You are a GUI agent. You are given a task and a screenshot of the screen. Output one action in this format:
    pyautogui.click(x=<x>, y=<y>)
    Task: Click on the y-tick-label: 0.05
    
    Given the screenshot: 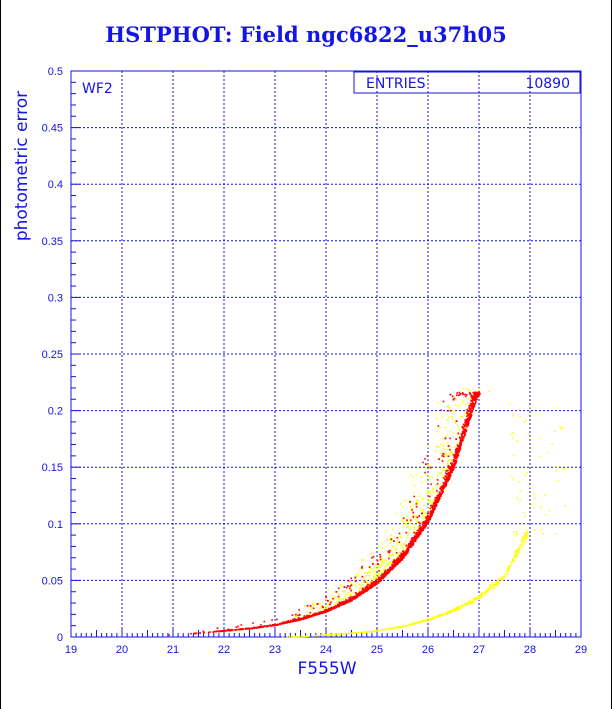 What is the action you would take?
    pyautogui.click(x=52, y=581)
    